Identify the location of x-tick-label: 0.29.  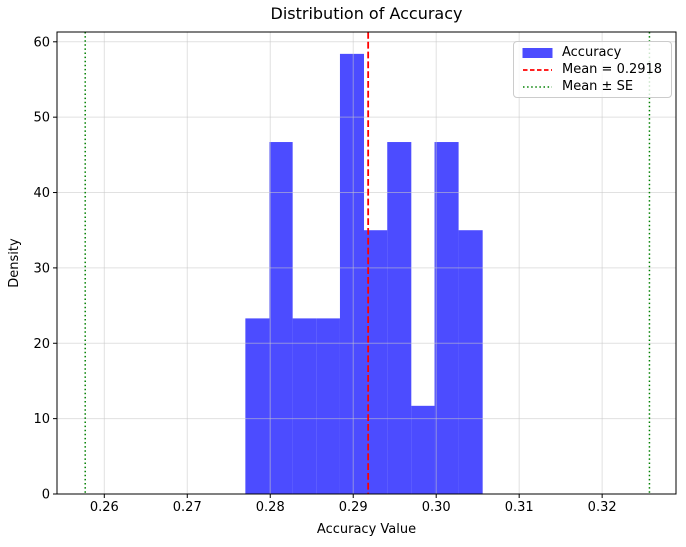
(353, 507).